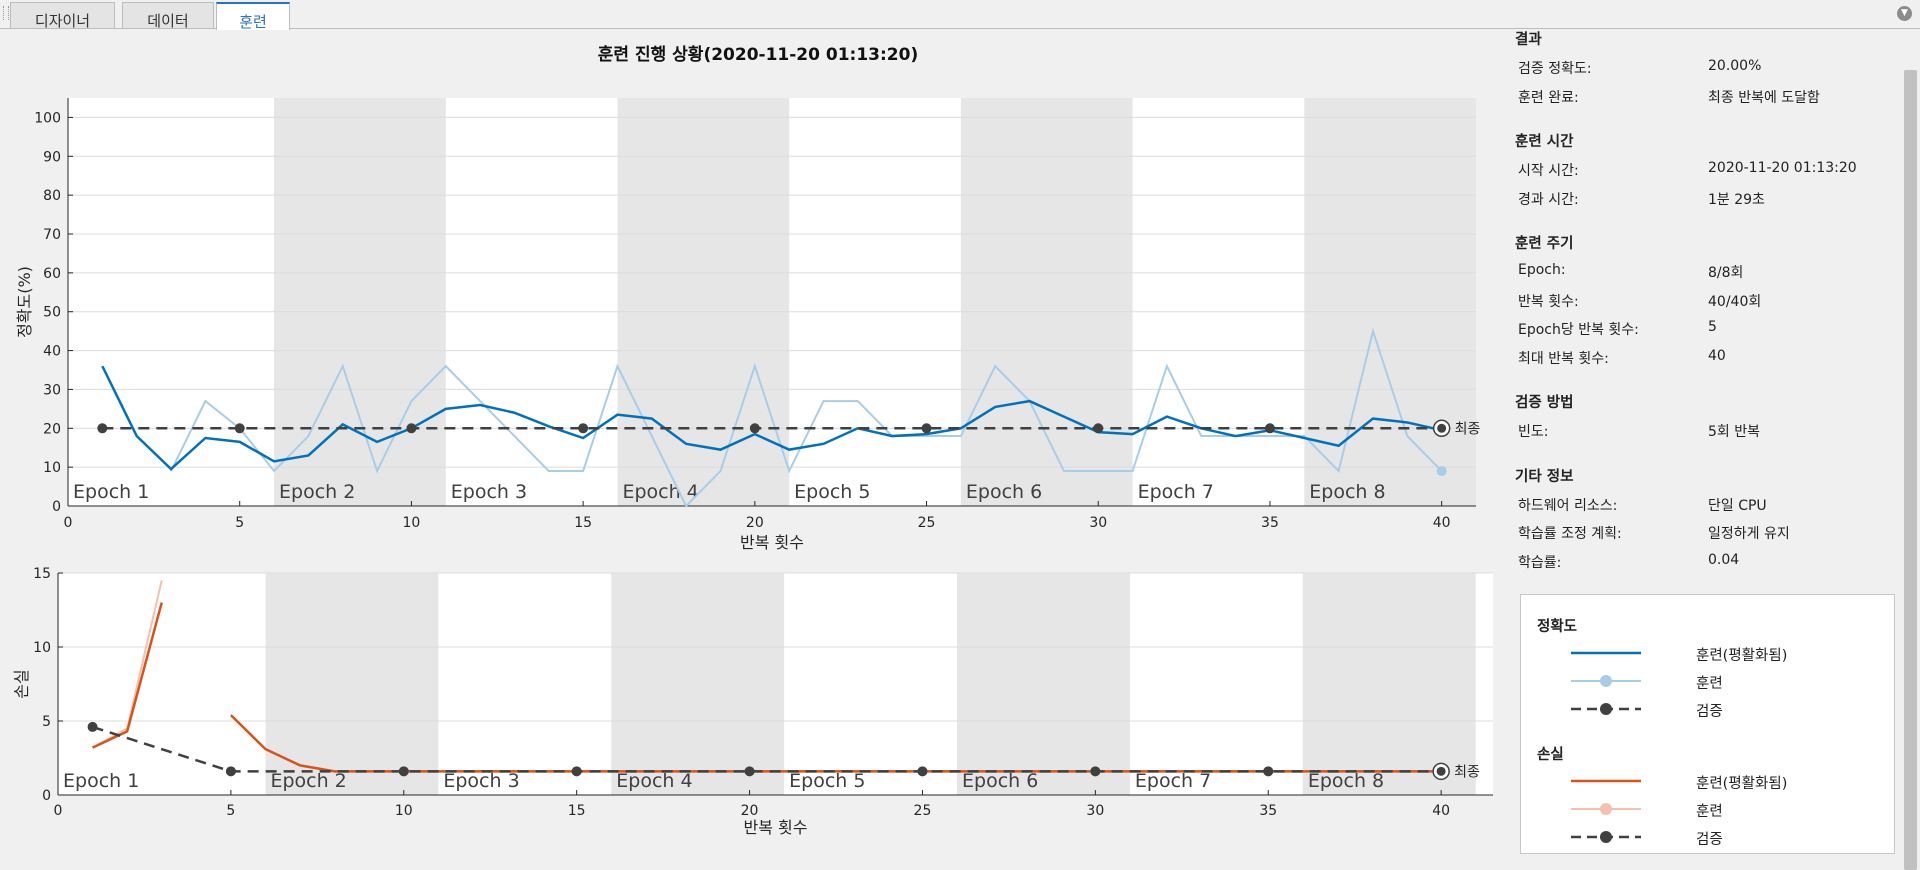  What do you see at coordinates (52, 235) in the screenshot?
I see `y-tick-label: 70` at bounding box center [52, 235].